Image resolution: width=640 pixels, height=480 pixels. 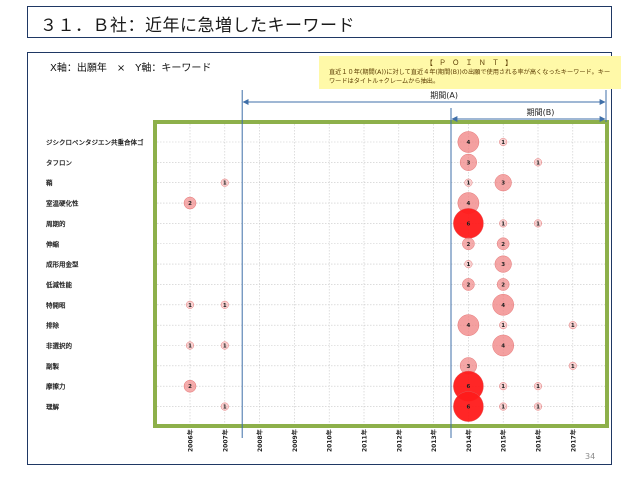 What do you see at coordinates (56, 386) in the screenshot?
I see `y-tick-label: 摩擦力` at bounding box center [56, 386].